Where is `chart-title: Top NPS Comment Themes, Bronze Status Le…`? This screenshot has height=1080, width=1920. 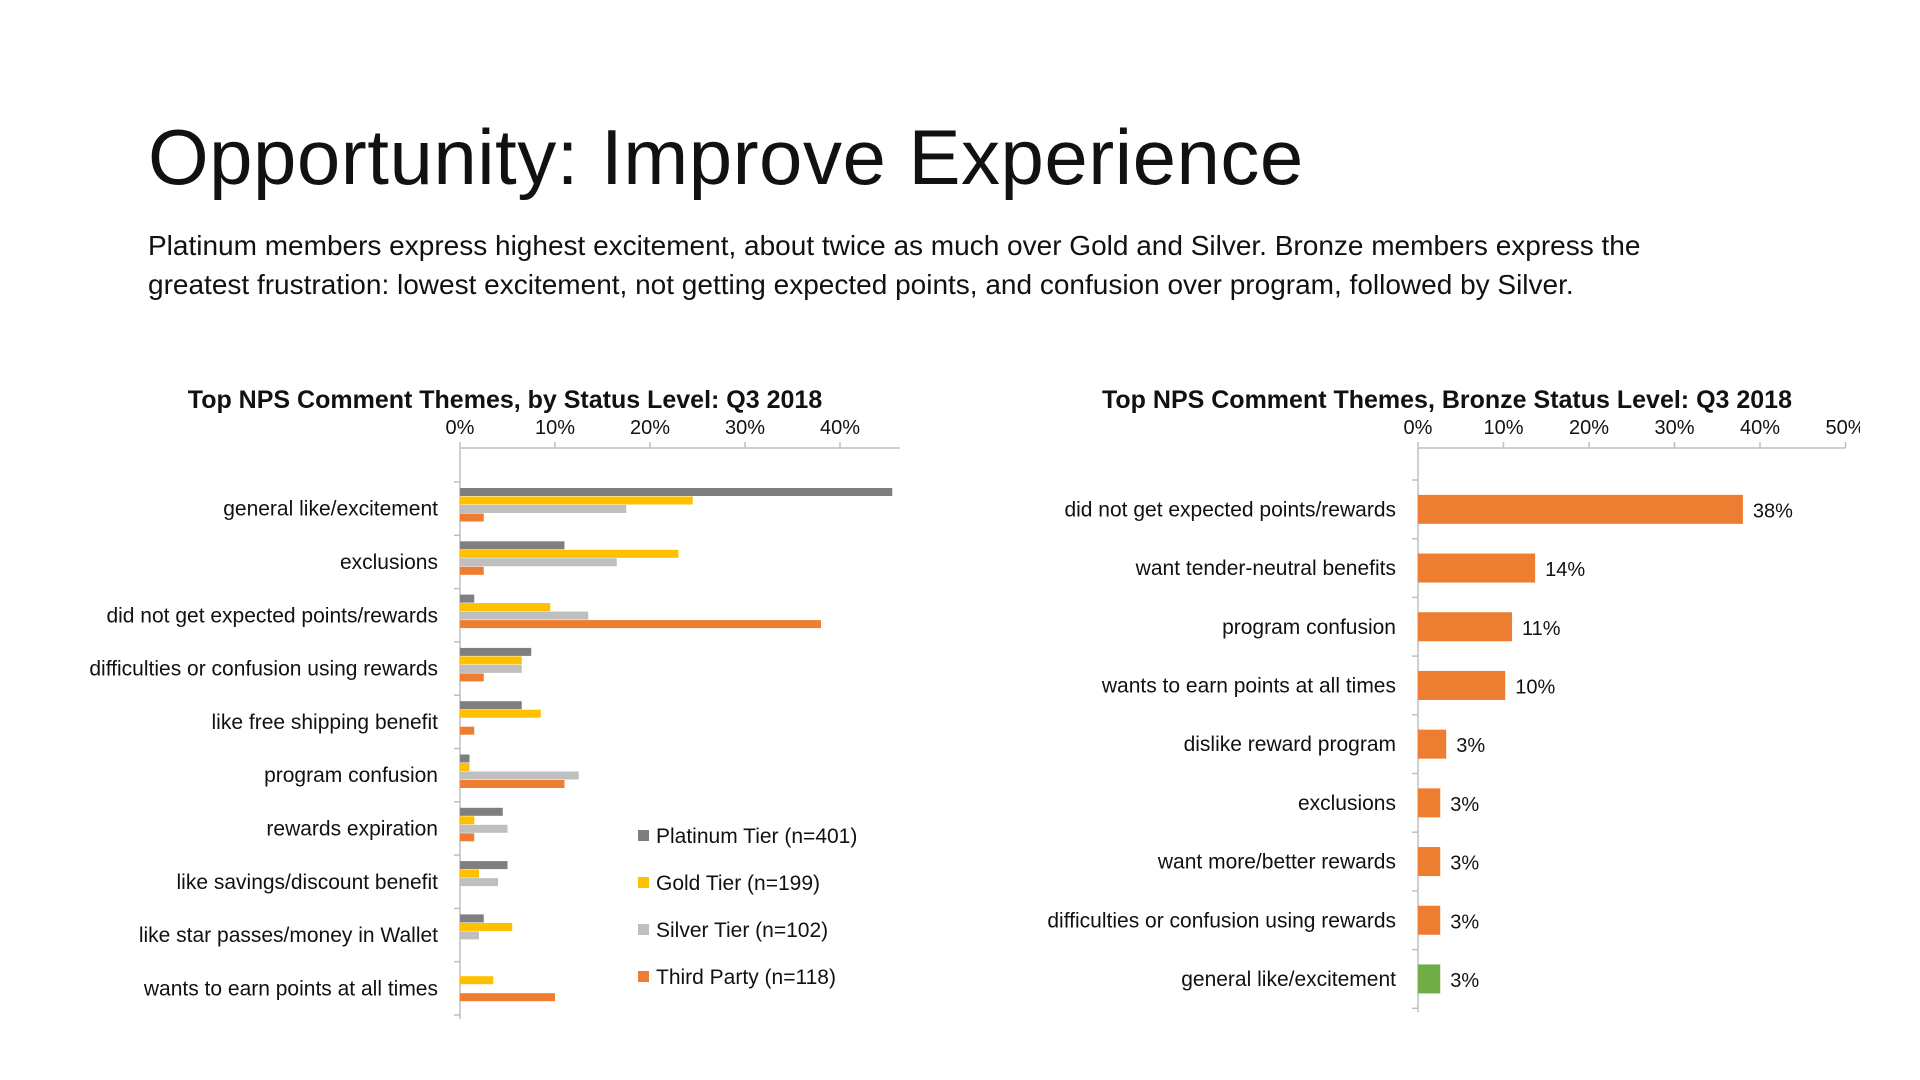 chart-title: Top NPS Comment Themes, Bronze Status Le… is located at coordinates (1447, 400).